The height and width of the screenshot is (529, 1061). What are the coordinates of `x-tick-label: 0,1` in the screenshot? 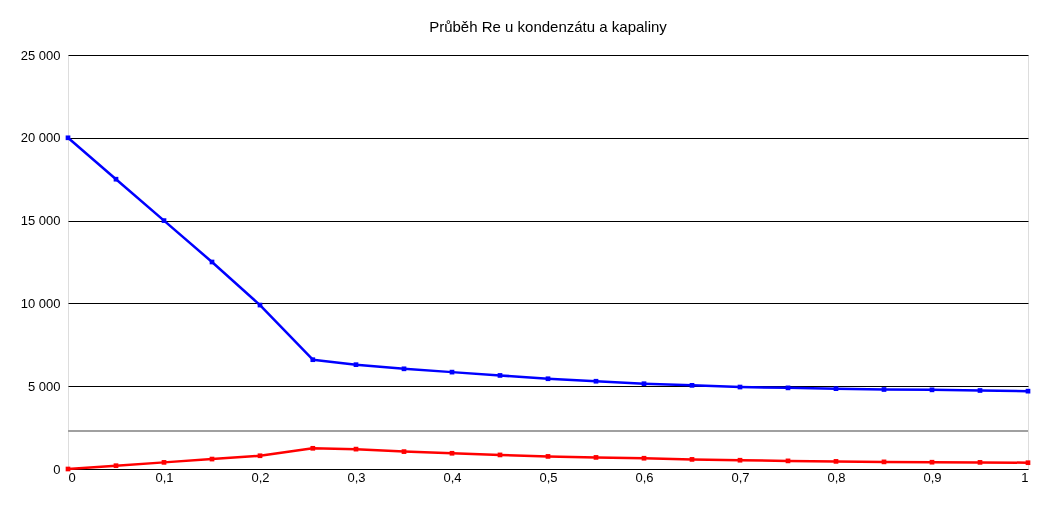 It's located at (164, 477).